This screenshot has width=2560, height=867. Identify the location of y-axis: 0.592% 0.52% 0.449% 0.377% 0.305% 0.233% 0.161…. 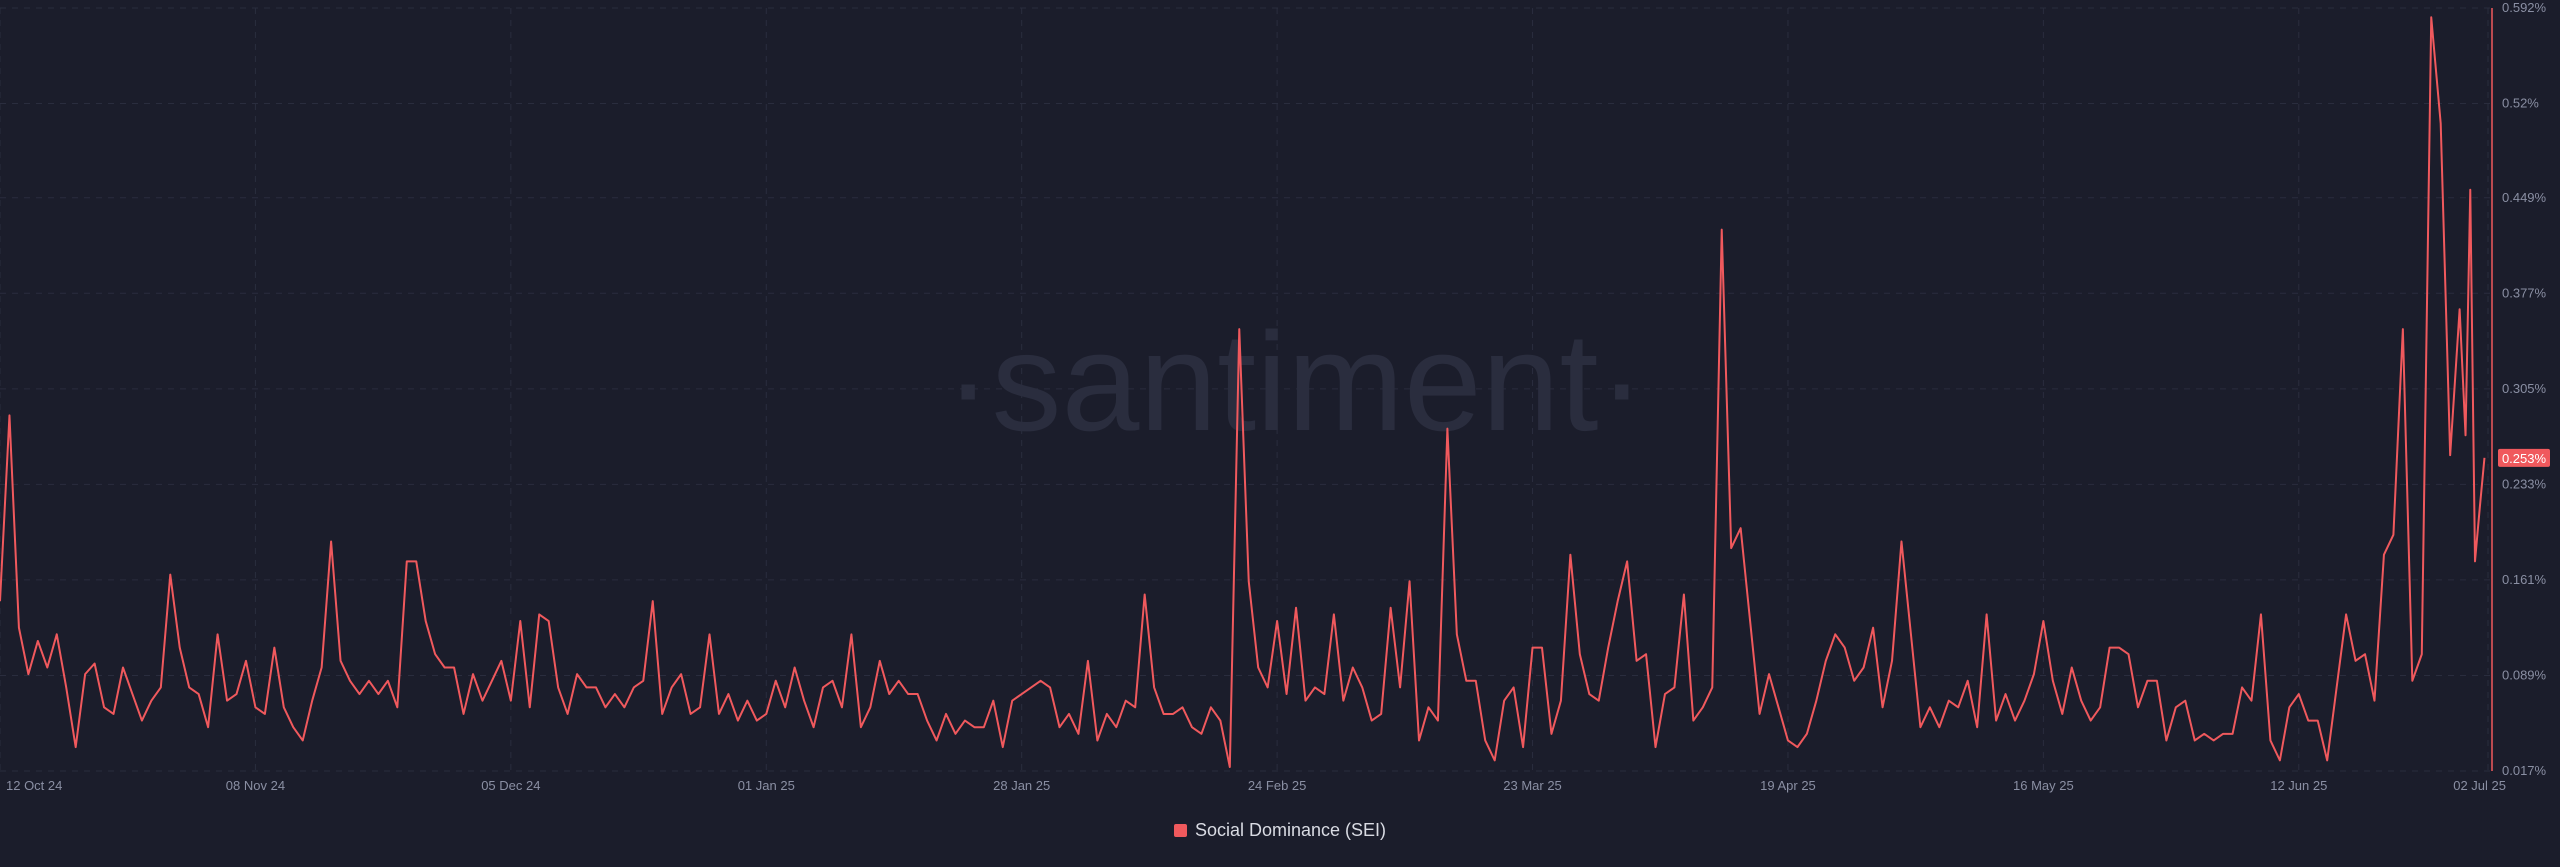
(2519, 389).